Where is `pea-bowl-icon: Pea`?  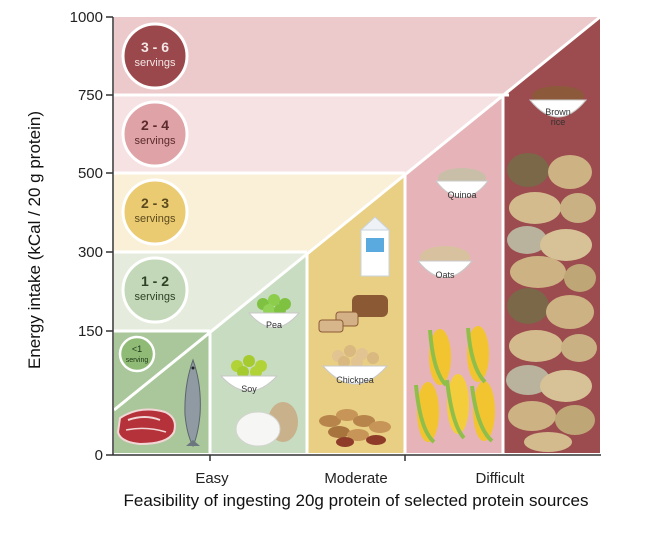 pea-bowl-icon: Pea is located at coordinates (274, 312).